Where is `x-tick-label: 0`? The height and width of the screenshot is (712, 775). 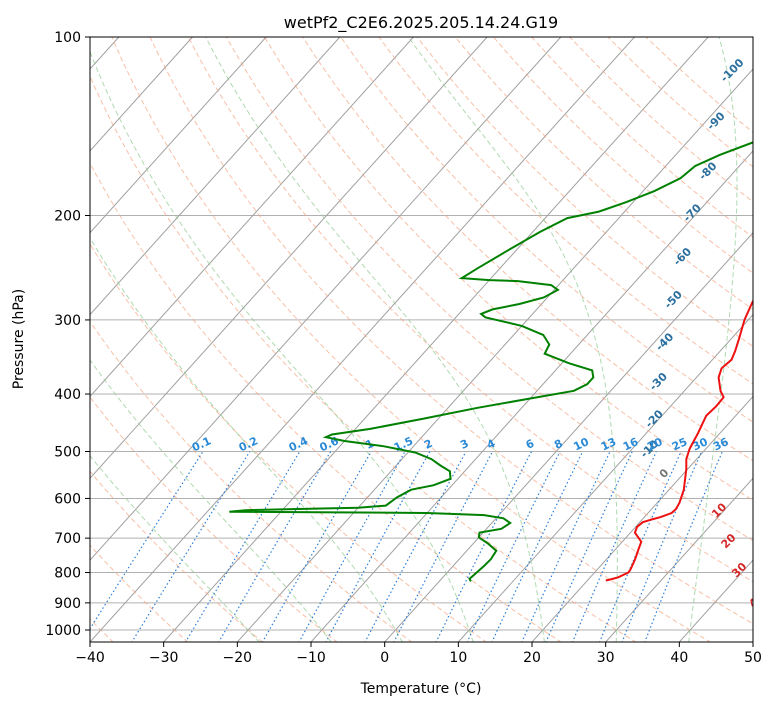 x-tick-label: 0 is located at coordinates (384, 658).